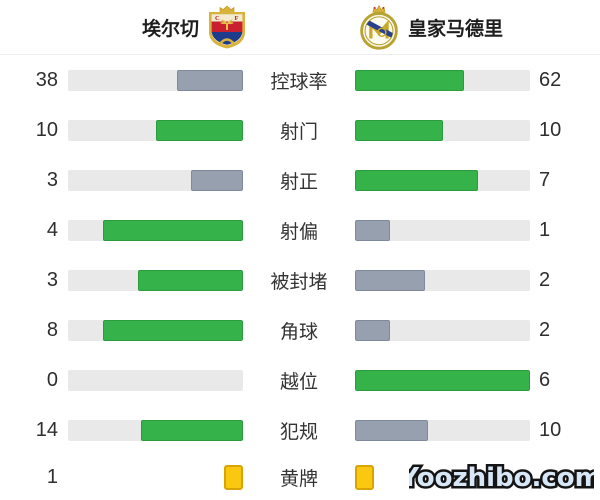  I want to click on home-team: 埃尔切 C F, so click(194, 27).